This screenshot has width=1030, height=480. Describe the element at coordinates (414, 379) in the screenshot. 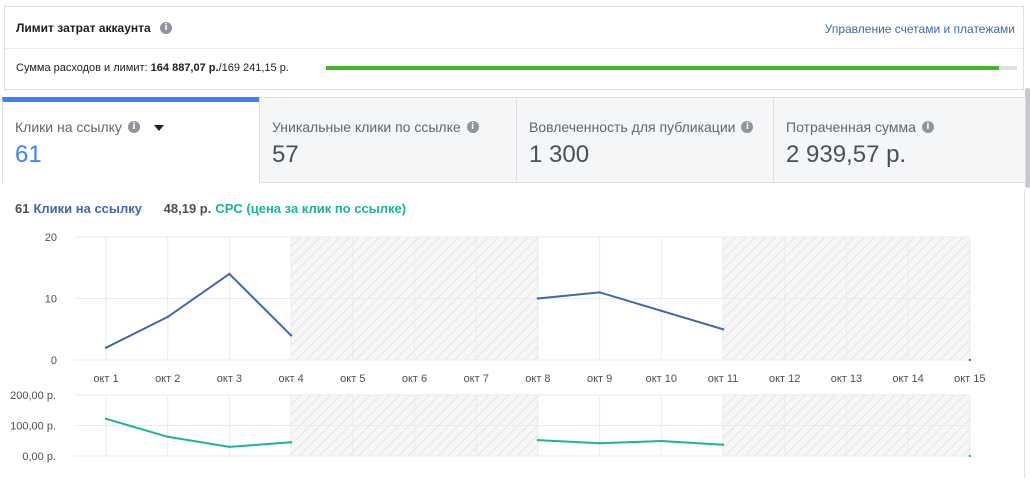

I see `x-tick-label: окт 6` at that location.